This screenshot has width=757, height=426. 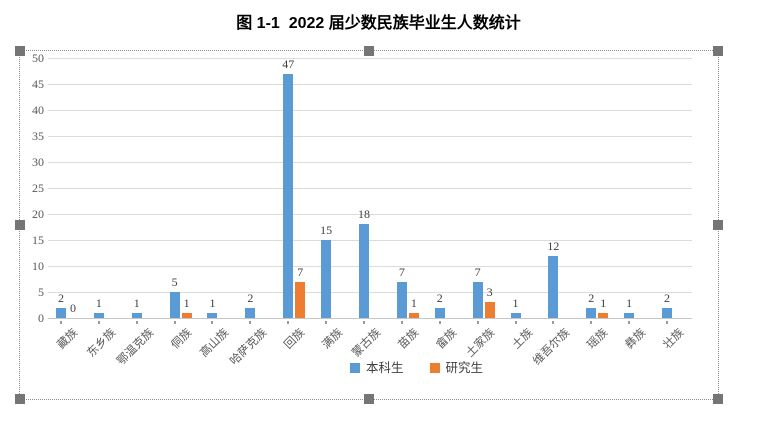 I want to click on legend-label: 本科生, so click(x=385, y=368).